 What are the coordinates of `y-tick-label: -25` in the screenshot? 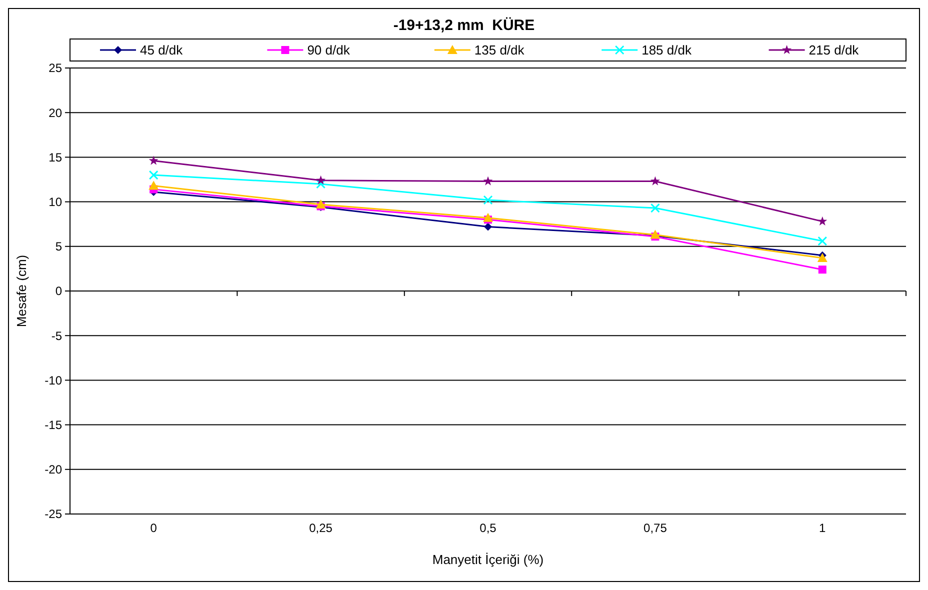 It's located at (53, 514).